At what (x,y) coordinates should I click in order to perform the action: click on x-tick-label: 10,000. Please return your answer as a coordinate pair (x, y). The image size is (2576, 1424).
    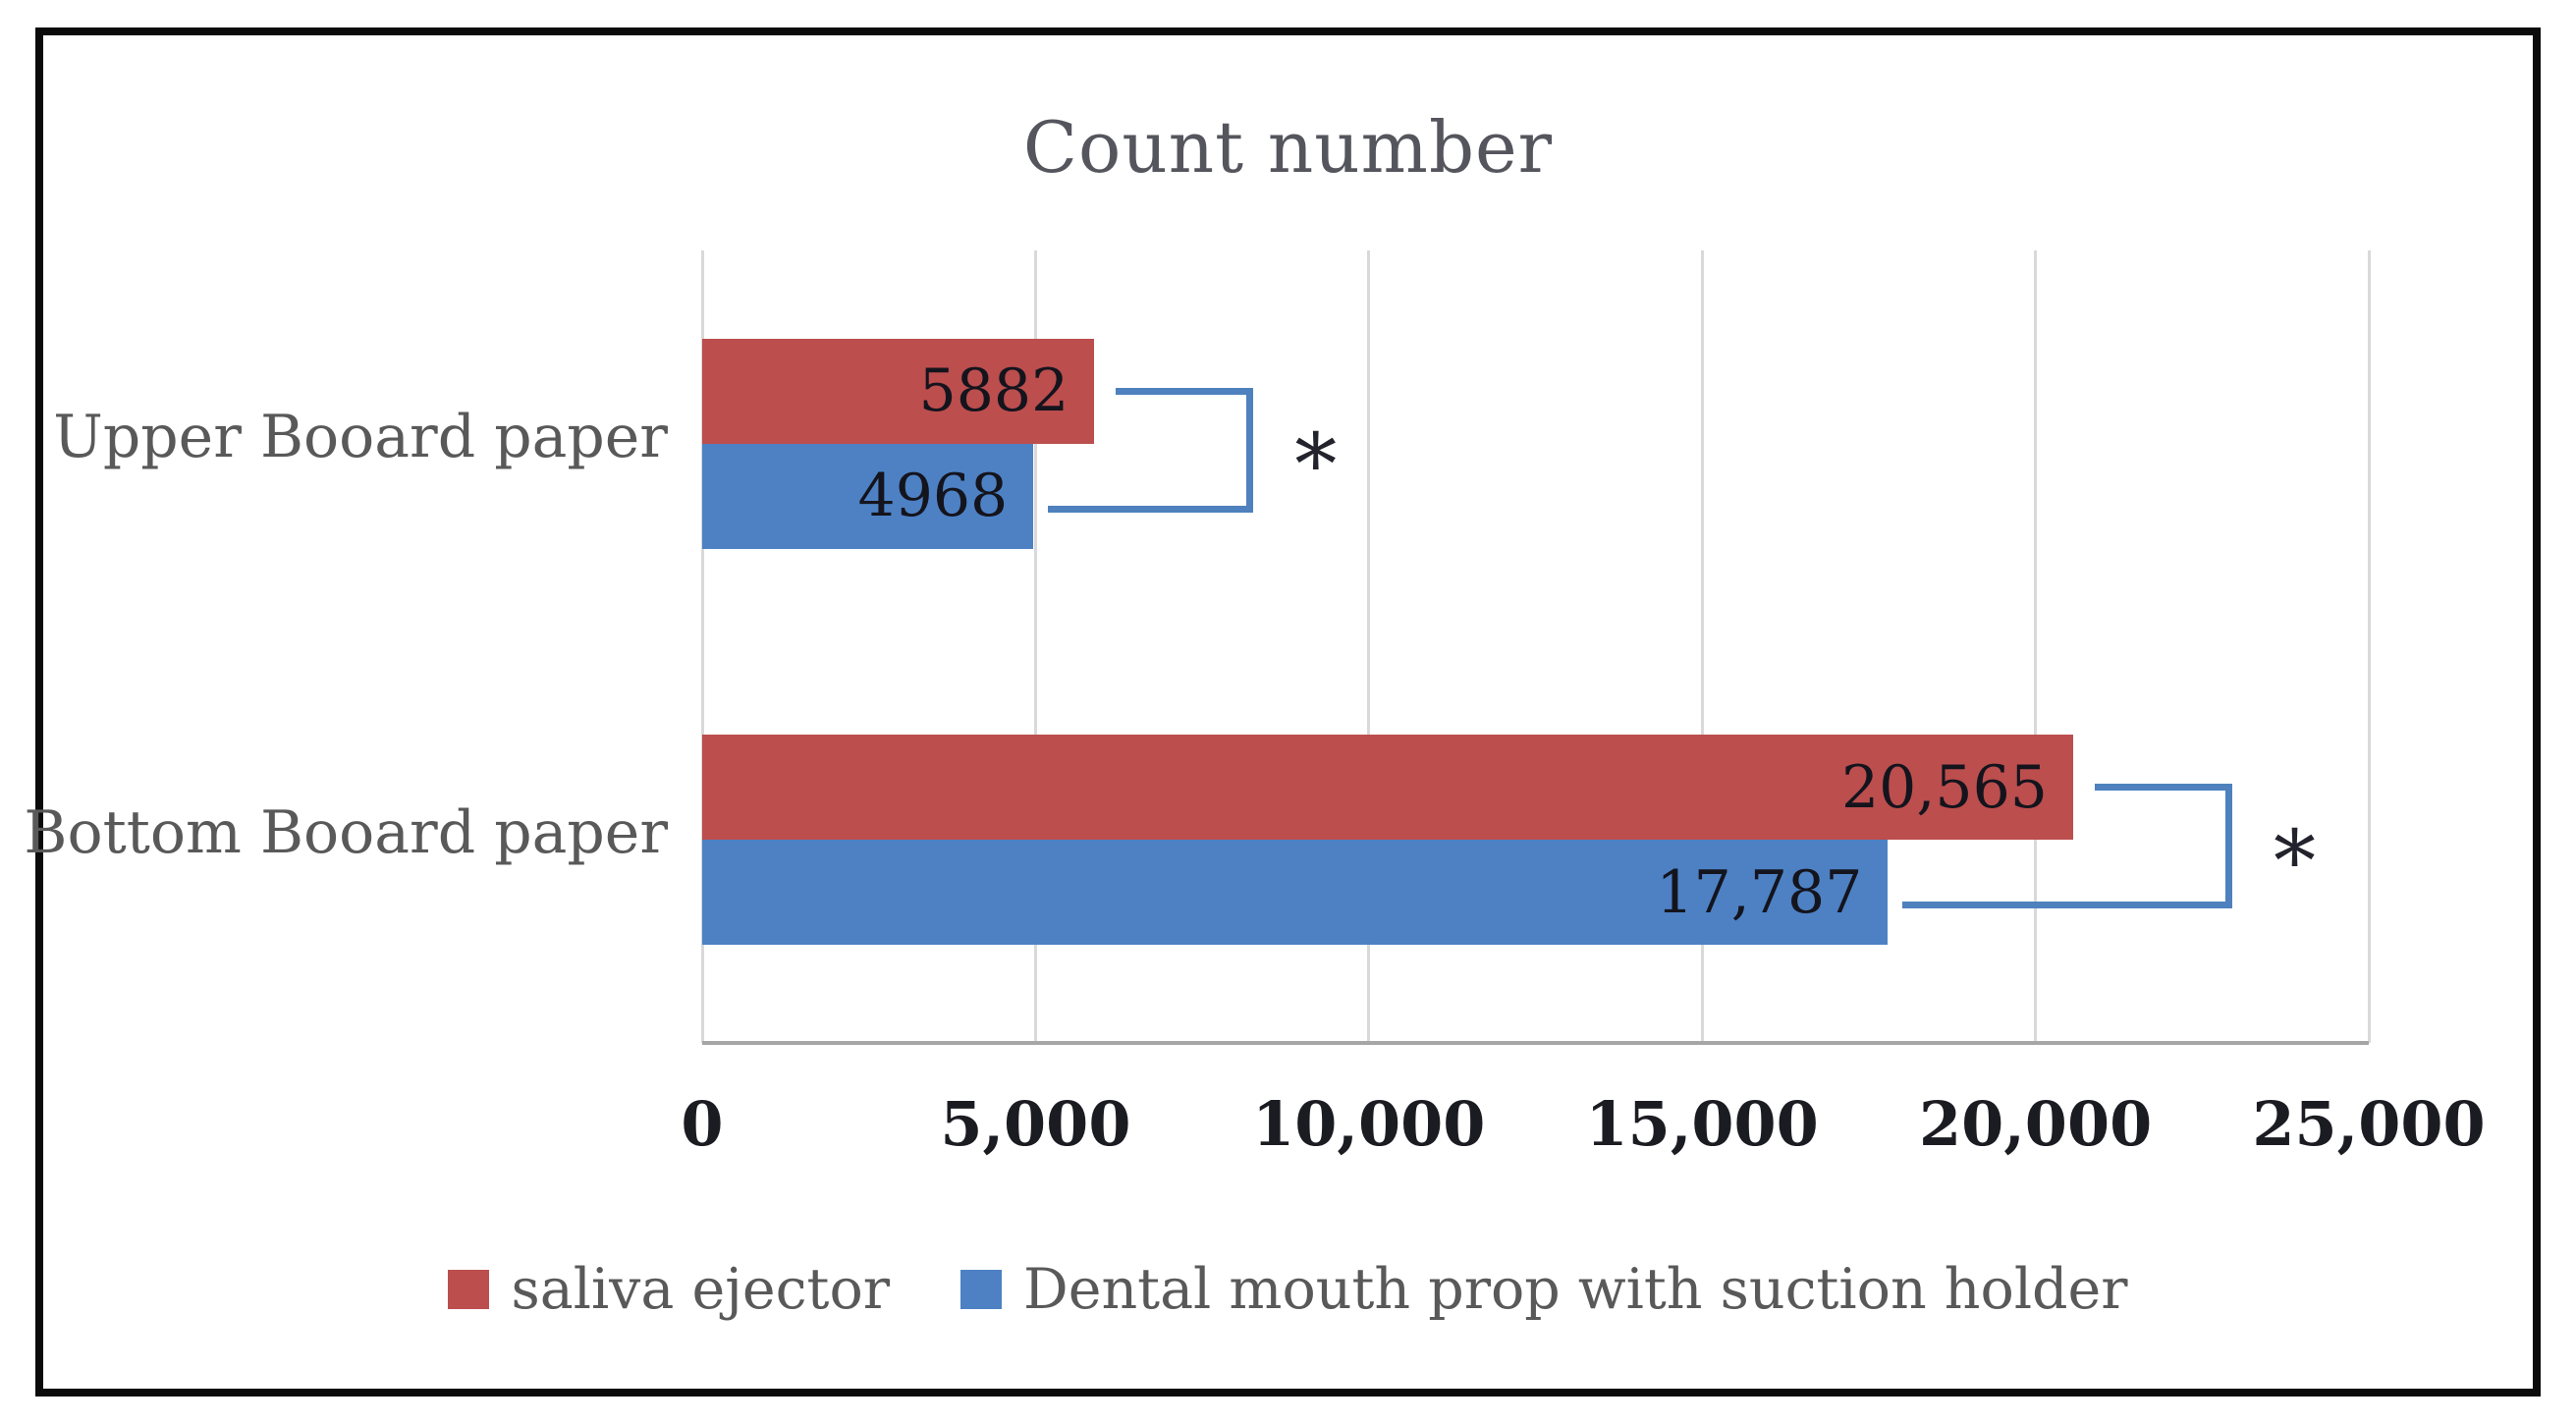
    Looking at the image, I should click on (1369, 1124).